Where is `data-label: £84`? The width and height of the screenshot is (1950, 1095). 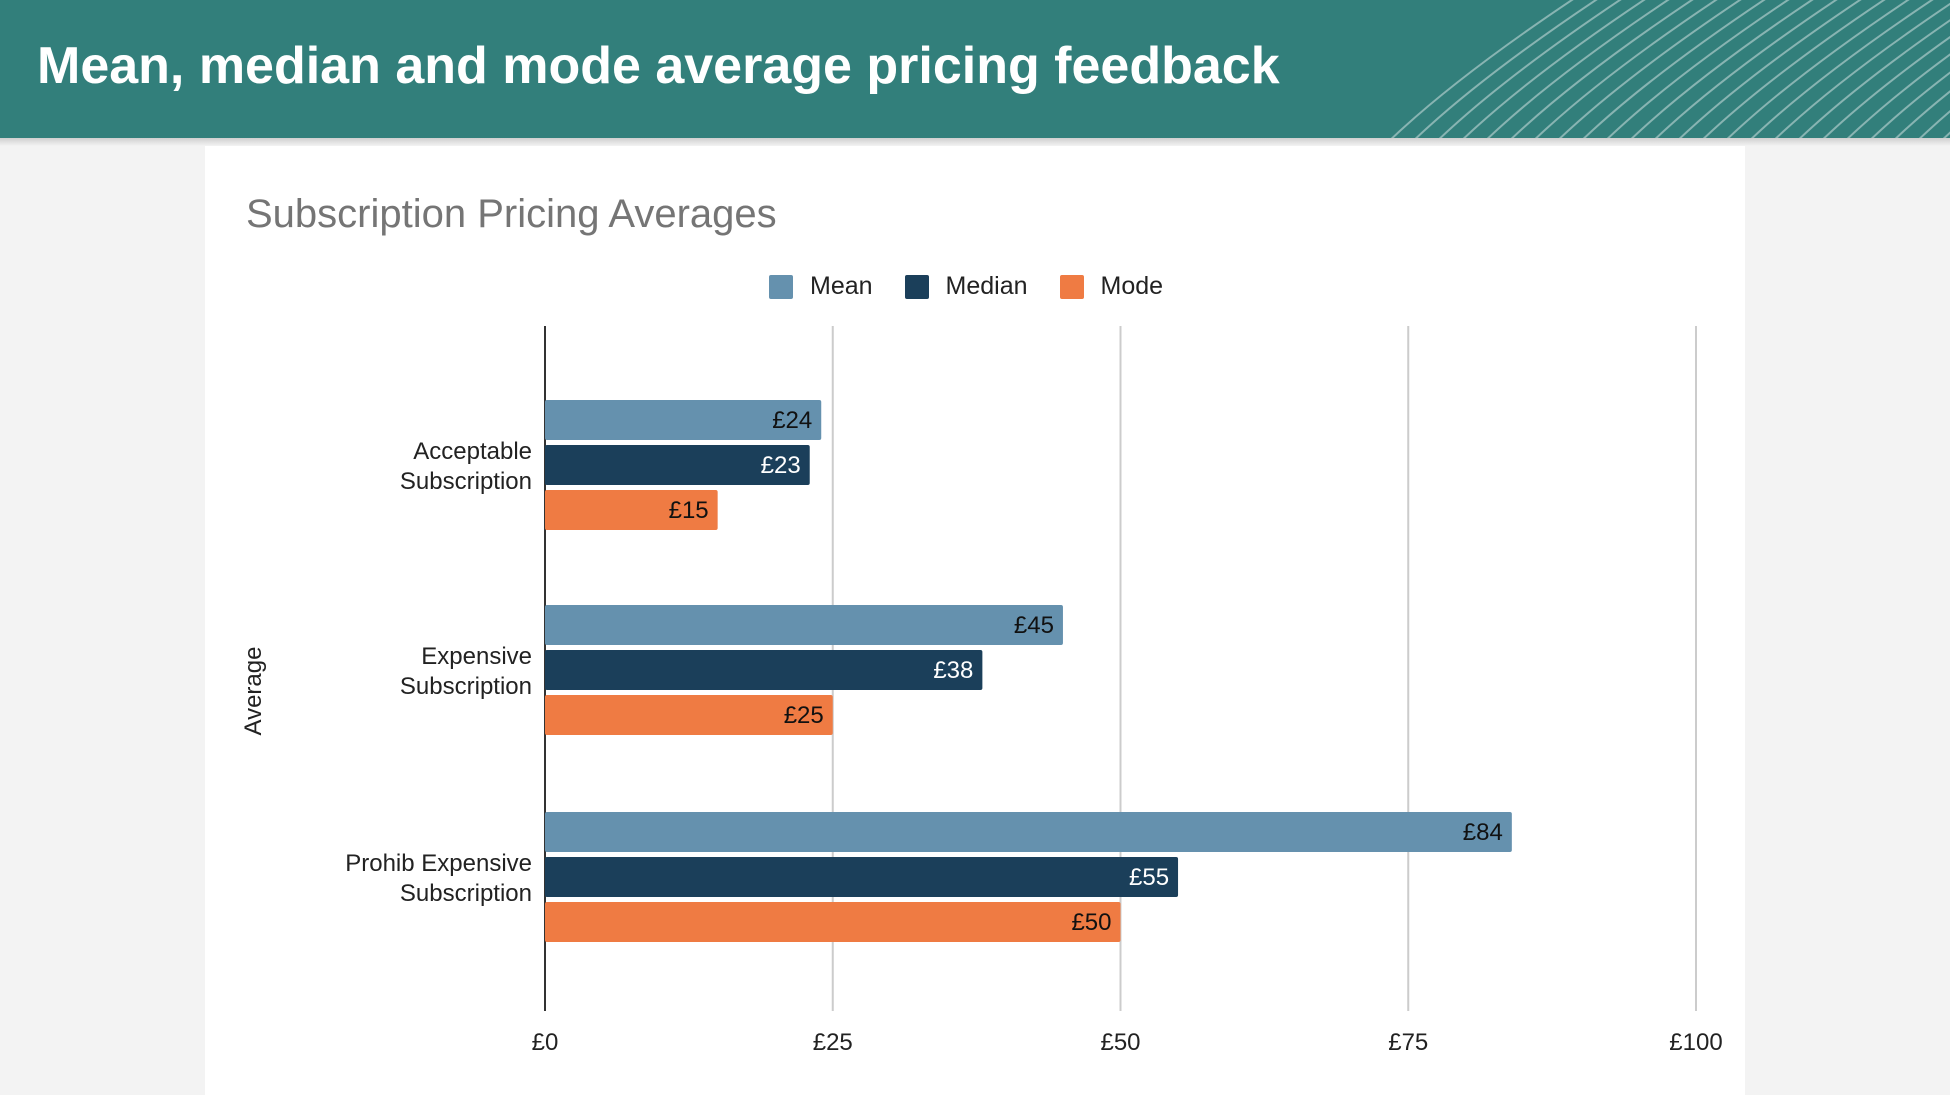 data-label: £84 is located at coordinates (1483, 832).